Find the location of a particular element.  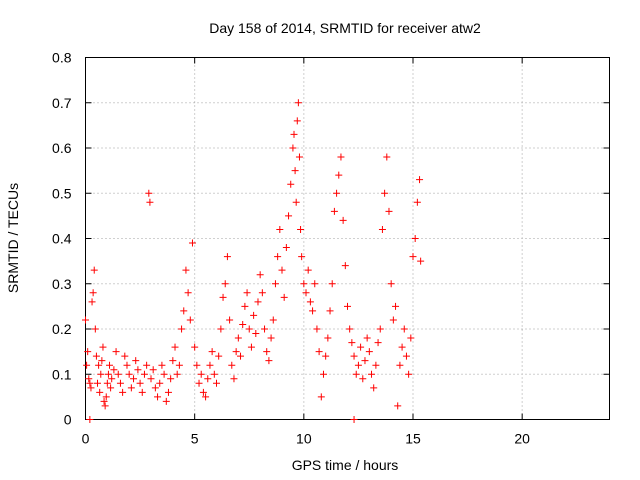

y-tick-label: 0 is located at coordinates (68, 420).